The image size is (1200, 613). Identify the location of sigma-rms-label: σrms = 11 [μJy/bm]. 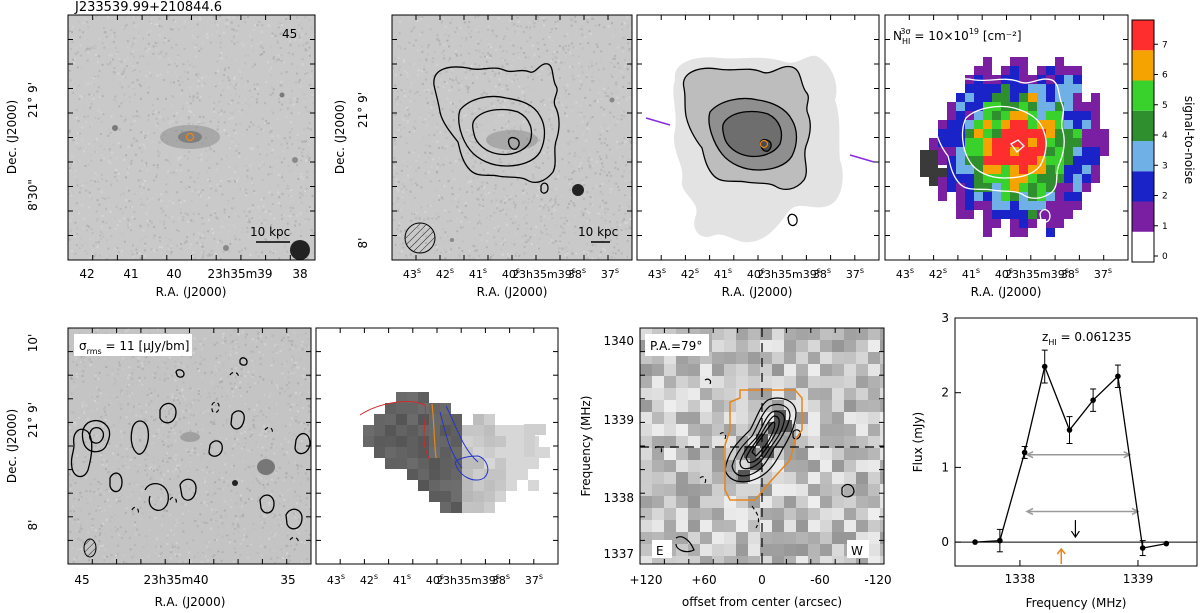
(134, 347).